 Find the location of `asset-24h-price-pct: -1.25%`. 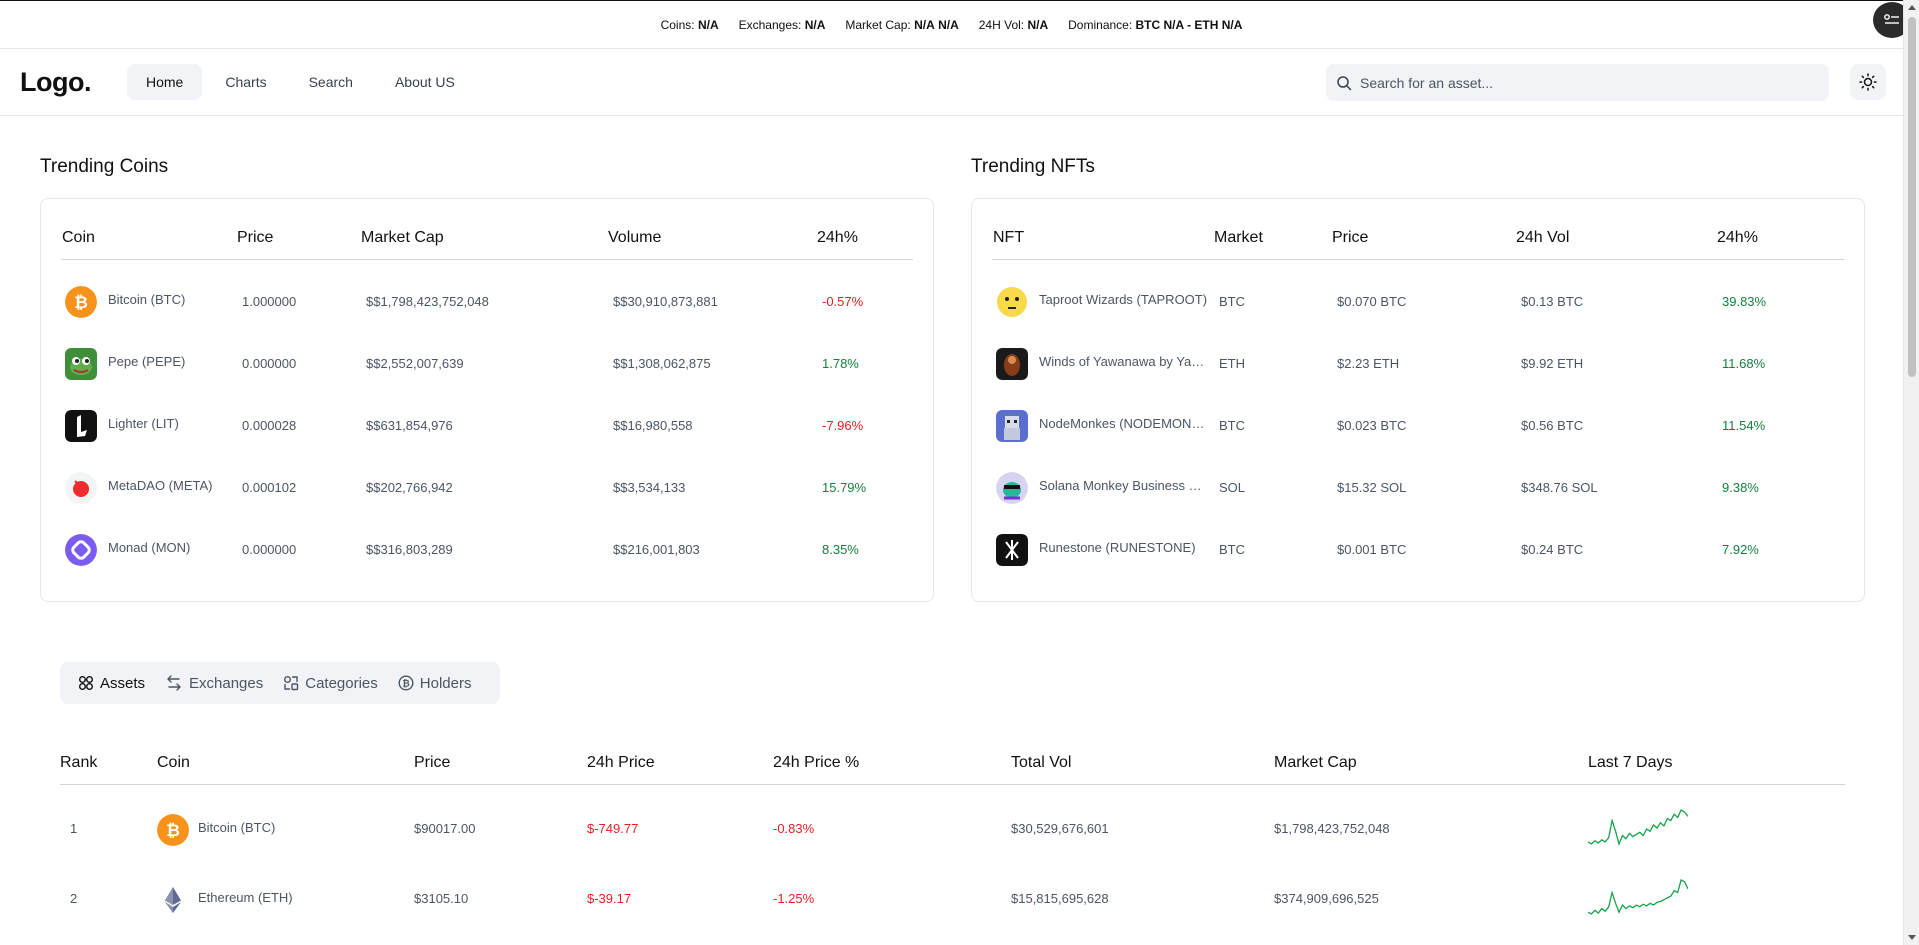

asset-24h-price-pct: -1.25% is located at coordinates (794, 898).